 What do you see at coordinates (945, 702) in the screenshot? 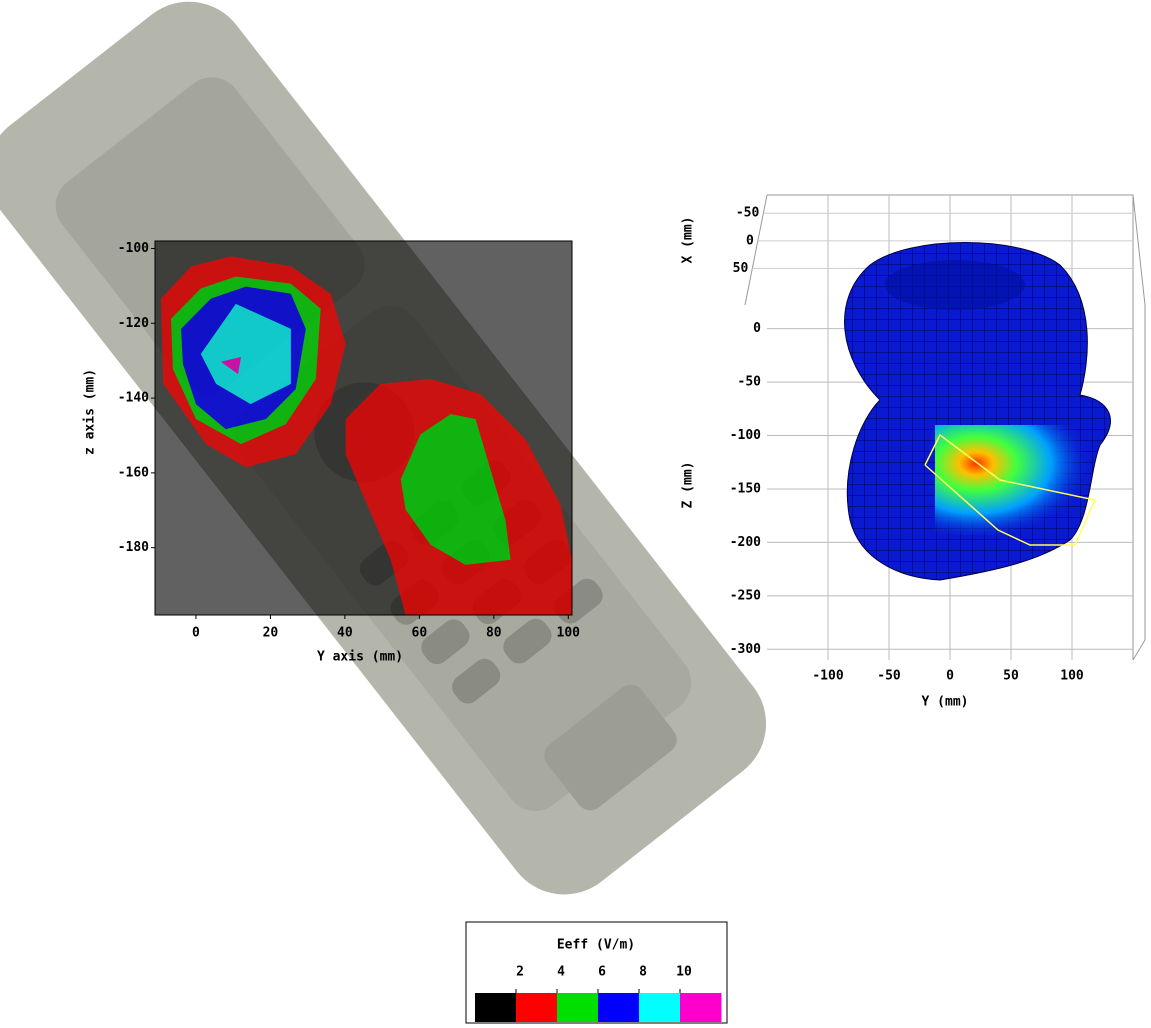
I see `x-axis-label: Y (mm)` at bounding box center [945, 702].